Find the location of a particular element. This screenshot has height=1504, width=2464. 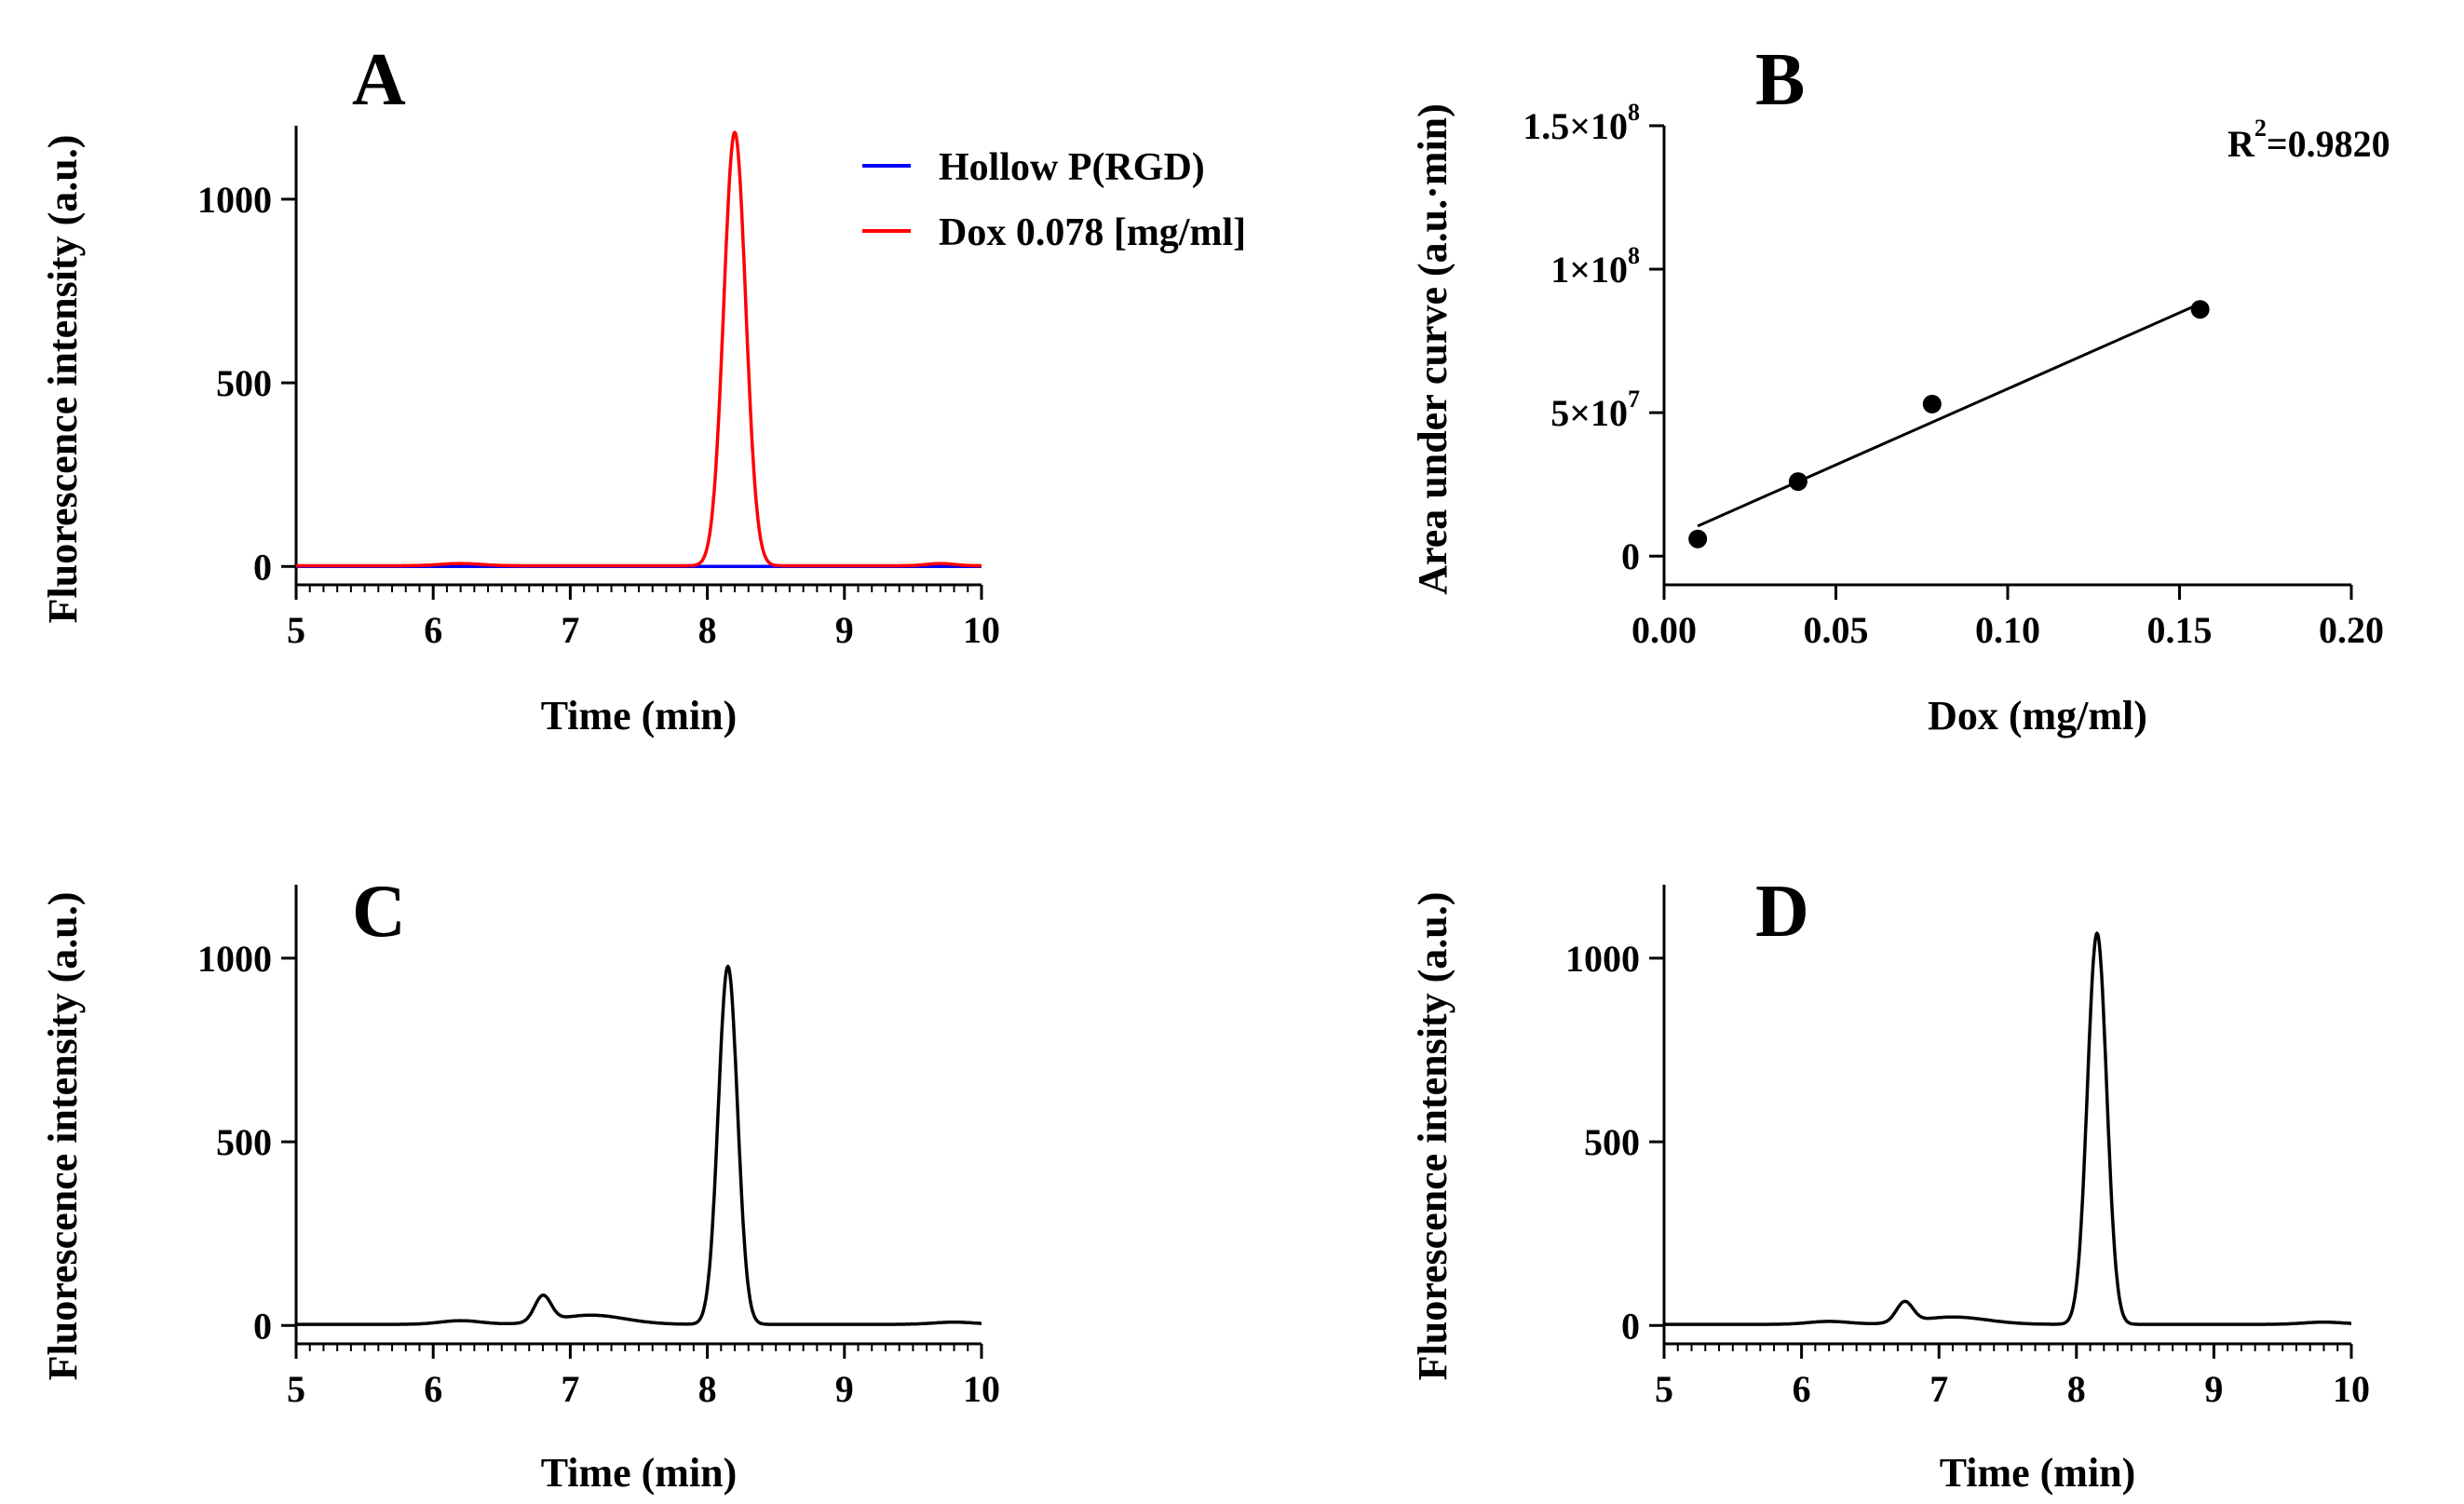

panel-c-y-tick-label: 500 is located at coordinates (244, 1142).